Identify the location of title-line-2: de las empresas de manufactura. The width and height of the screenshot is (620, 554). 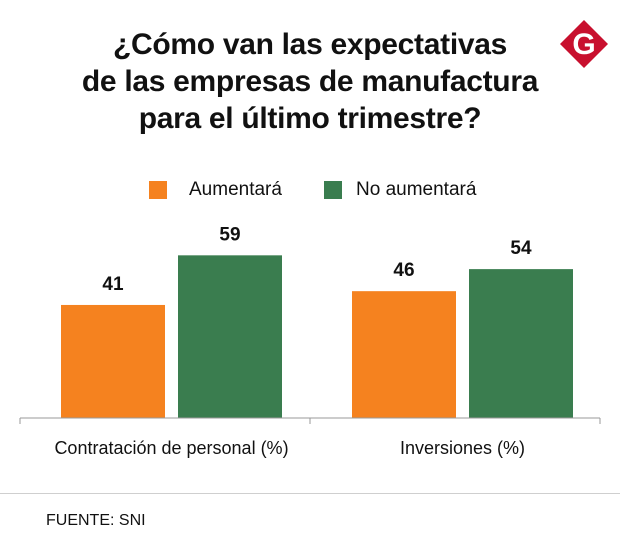
(310, 81).